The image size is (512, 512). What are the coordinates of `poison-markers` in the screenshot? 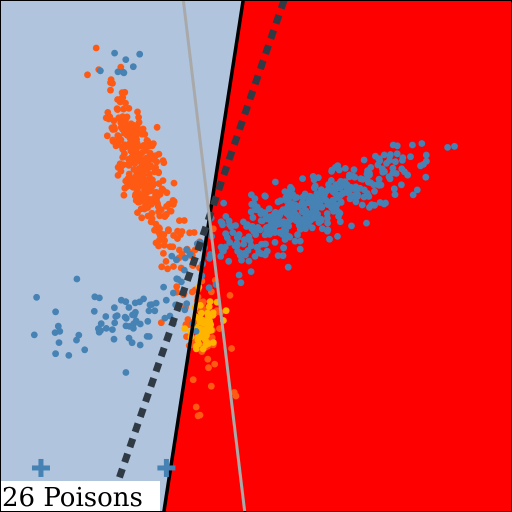 It's located at (103, 467).